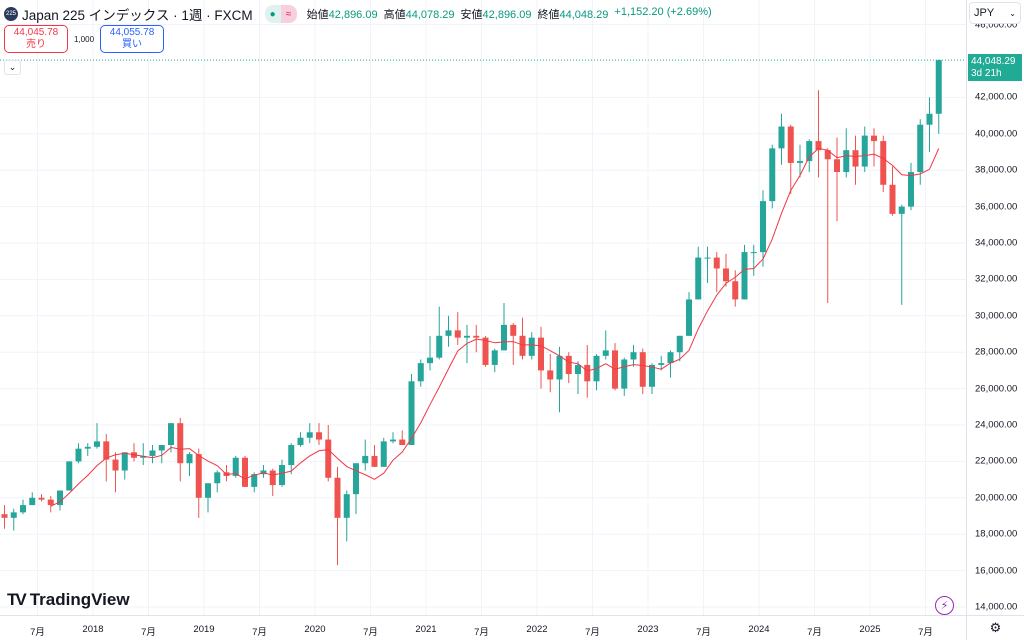 The width and height of the screenshot is (1024, 640). I want to click on collapse-legend-button: ⌄, so click(12, 67).